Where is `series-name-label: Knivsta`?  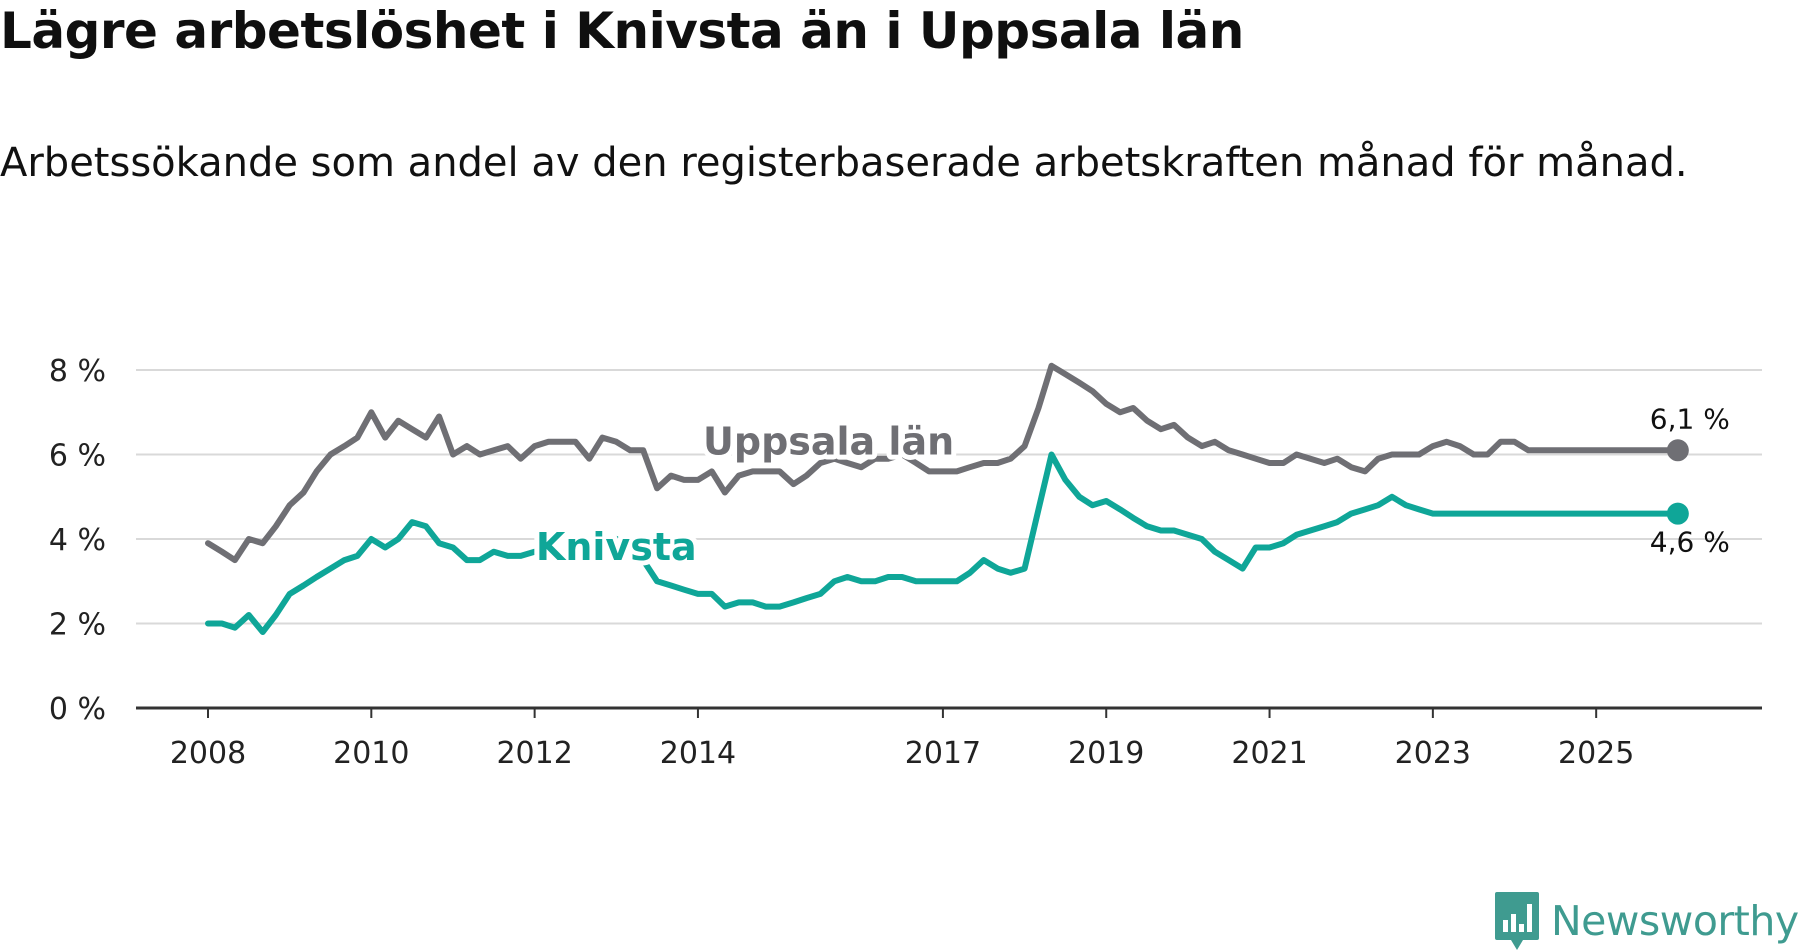 series-name-label: Knivsta is located at coordinates (616, 547).